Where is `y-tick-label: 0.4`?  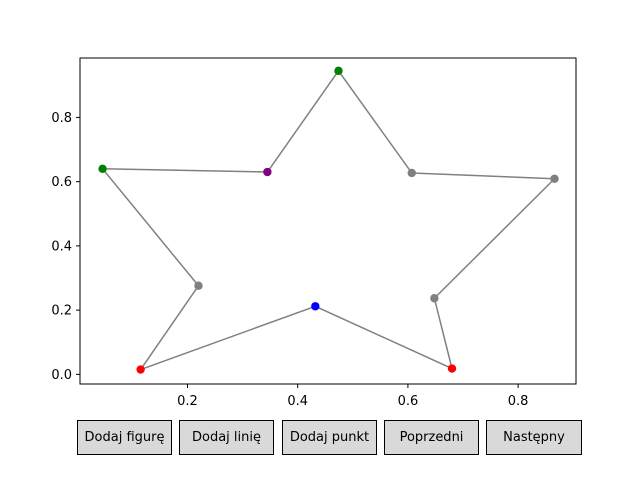 y-tick-label: 0.4 is located at coordinates (61, 246).